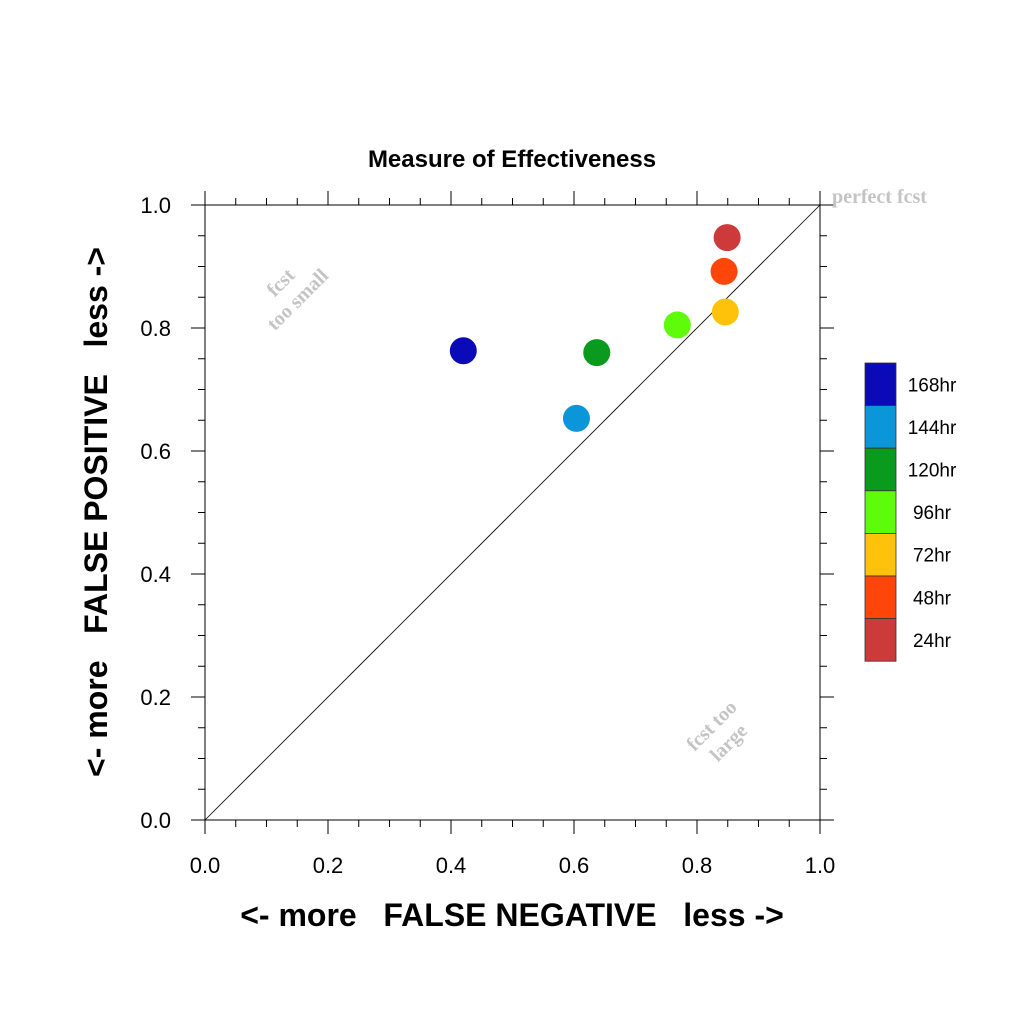  I want to click on y-tick-label: 1.0, so click(155, 205).